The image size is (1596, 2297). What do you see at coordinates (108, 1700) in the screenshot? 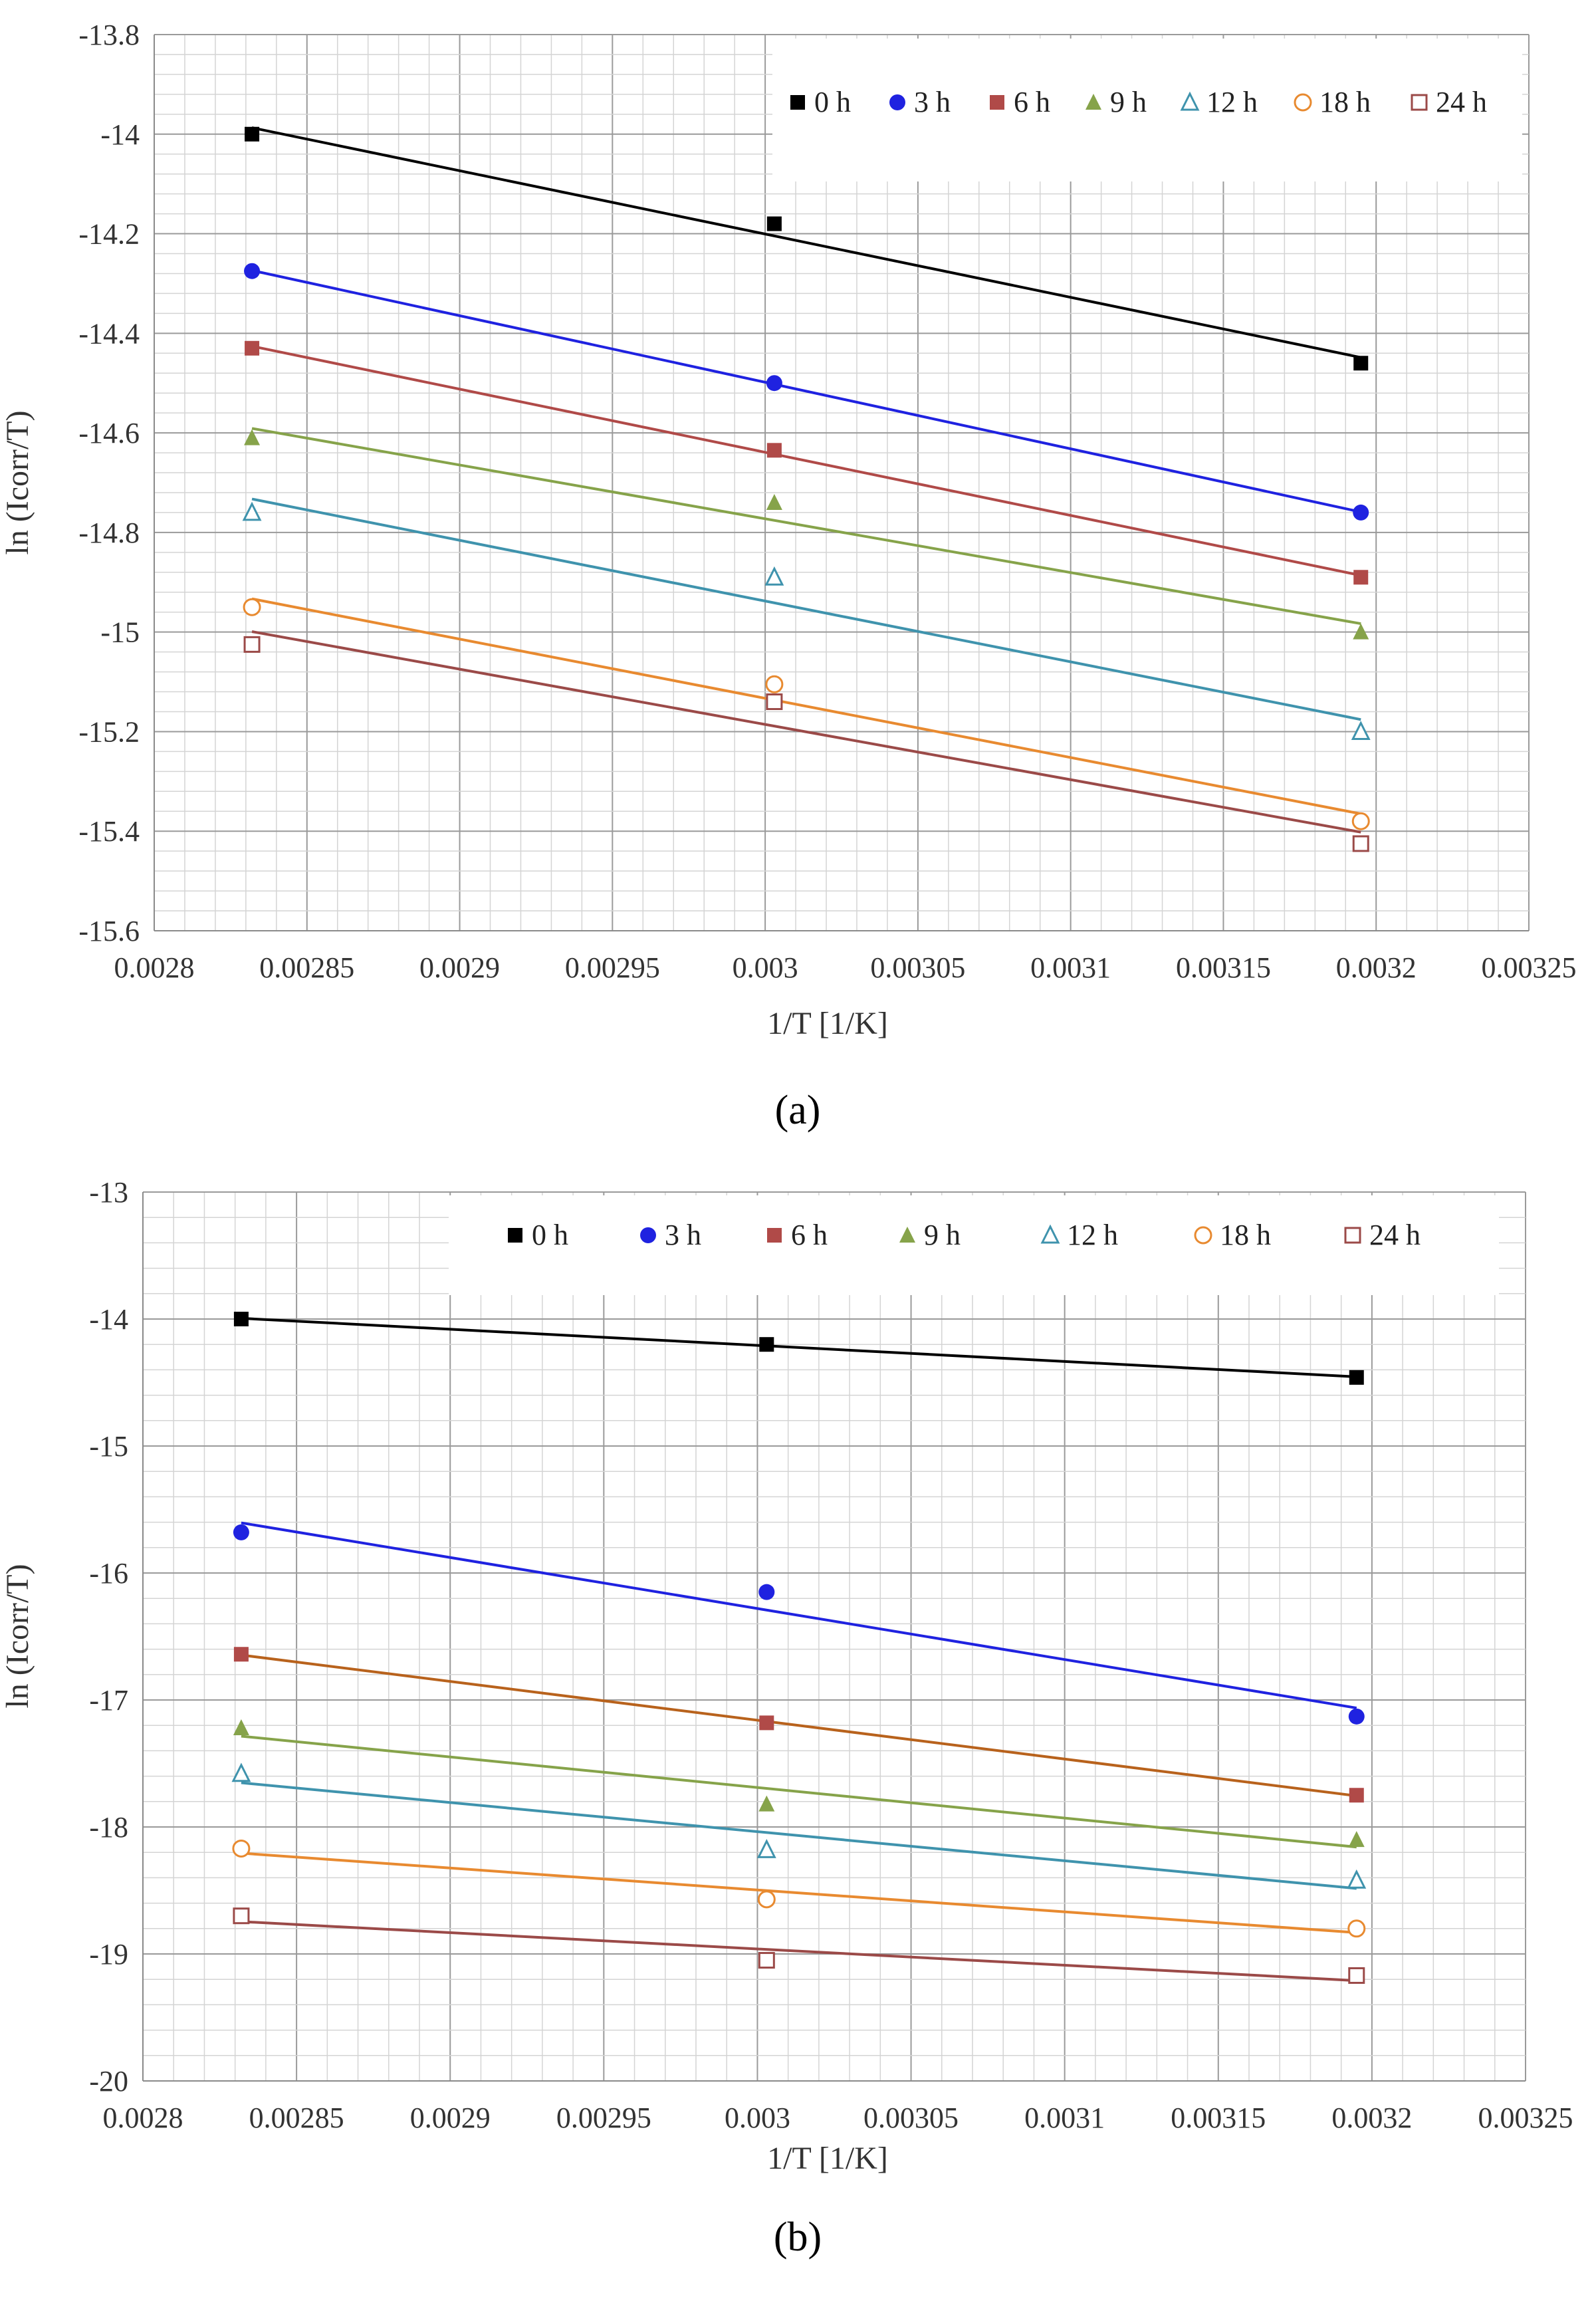
I see `y-tick-label: -17` at bounding box center [108, 1700].